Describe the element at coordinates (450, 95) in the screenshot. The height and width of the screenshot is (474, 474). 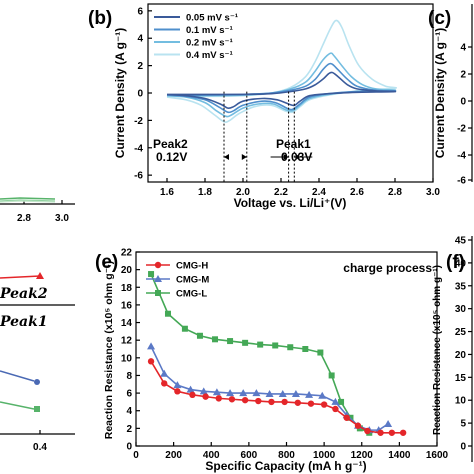
I see `panel-c-partial: (c) 4 2 0 -2 -4 -6 Current Density (A g⁻¹)` at that location.